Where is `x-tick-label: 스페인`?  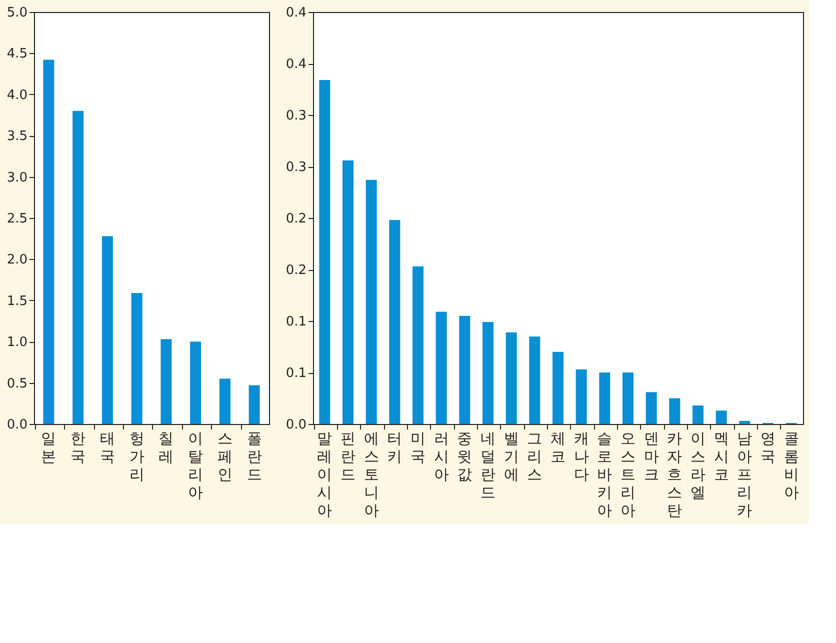 x-tick-label: 스페인 is located at coordinates (224, 457).